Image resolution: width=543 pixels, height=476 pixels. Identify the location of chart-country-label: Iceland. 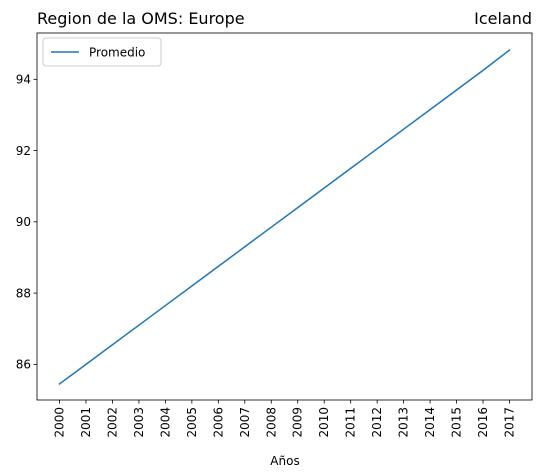
(503, 18).